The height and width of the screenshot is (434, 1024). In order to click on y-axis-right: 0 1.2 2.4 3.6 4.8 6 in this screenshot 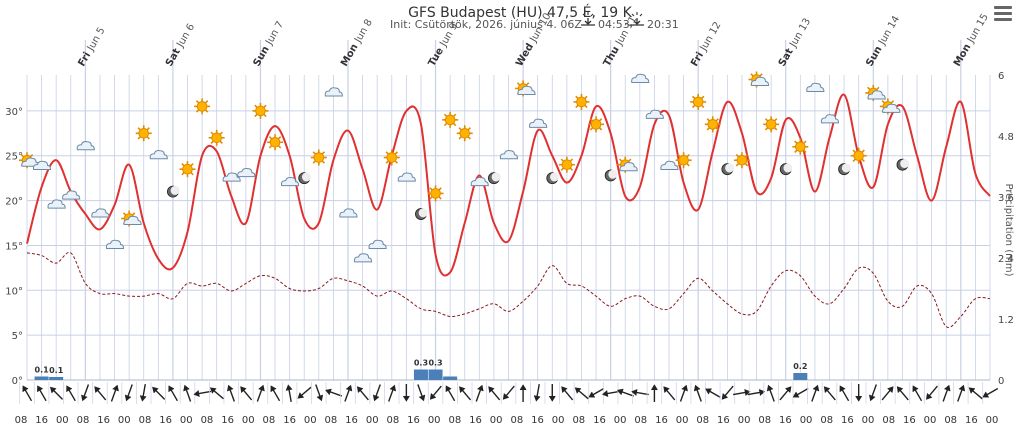, I will do `click(1006, 229)`.